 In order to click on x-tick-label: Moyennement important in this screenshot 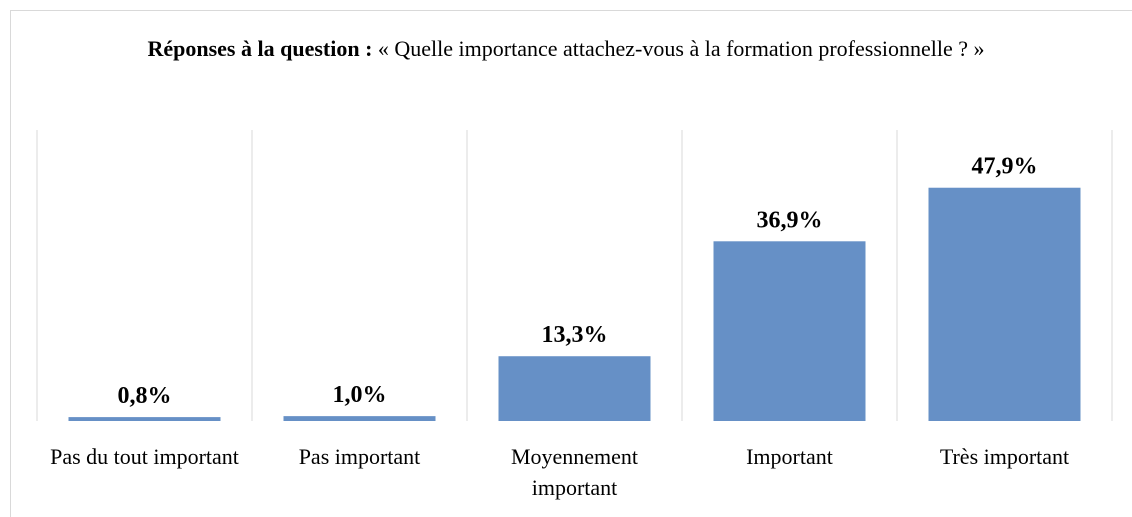, I will do `click(574, 472)`.